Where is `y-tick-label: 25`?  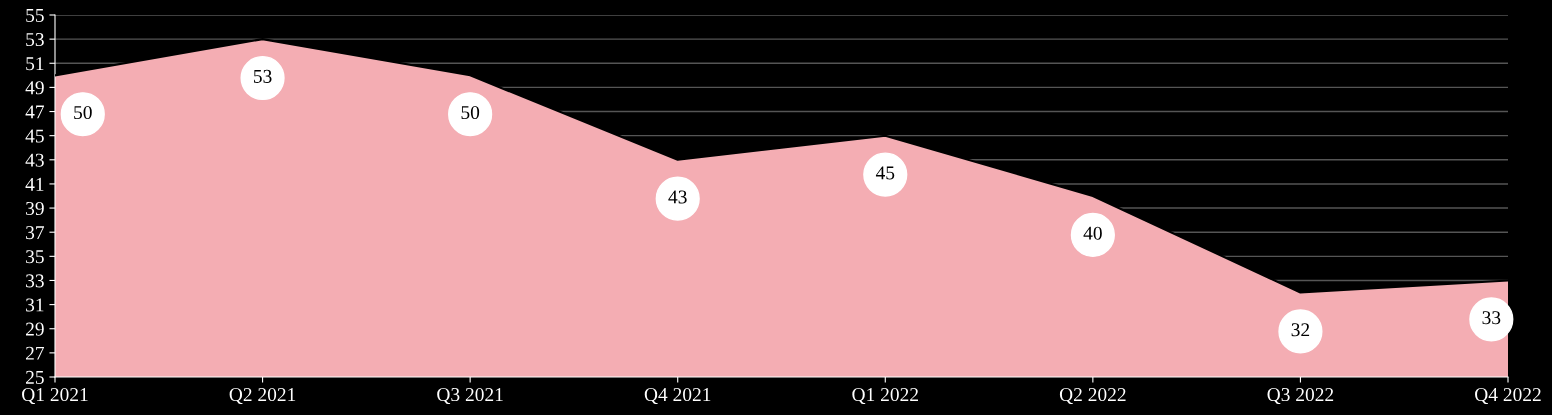
y-tick-label: 25 is located at coordinates (34, 377).